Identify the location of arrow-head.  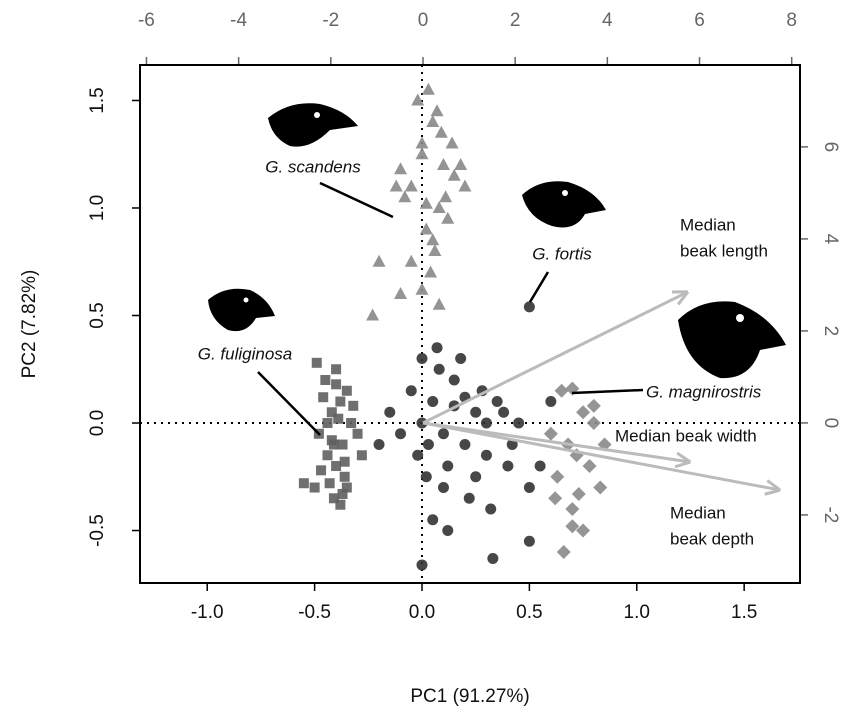
(682, 464).